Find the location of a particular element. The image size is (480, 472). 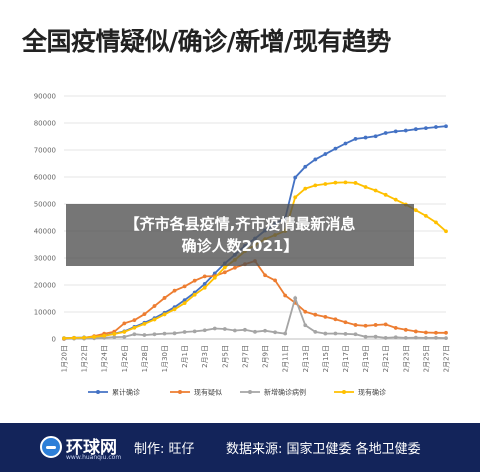

legend-label: 新增确诊病例 is located at coordinates (285, 392).